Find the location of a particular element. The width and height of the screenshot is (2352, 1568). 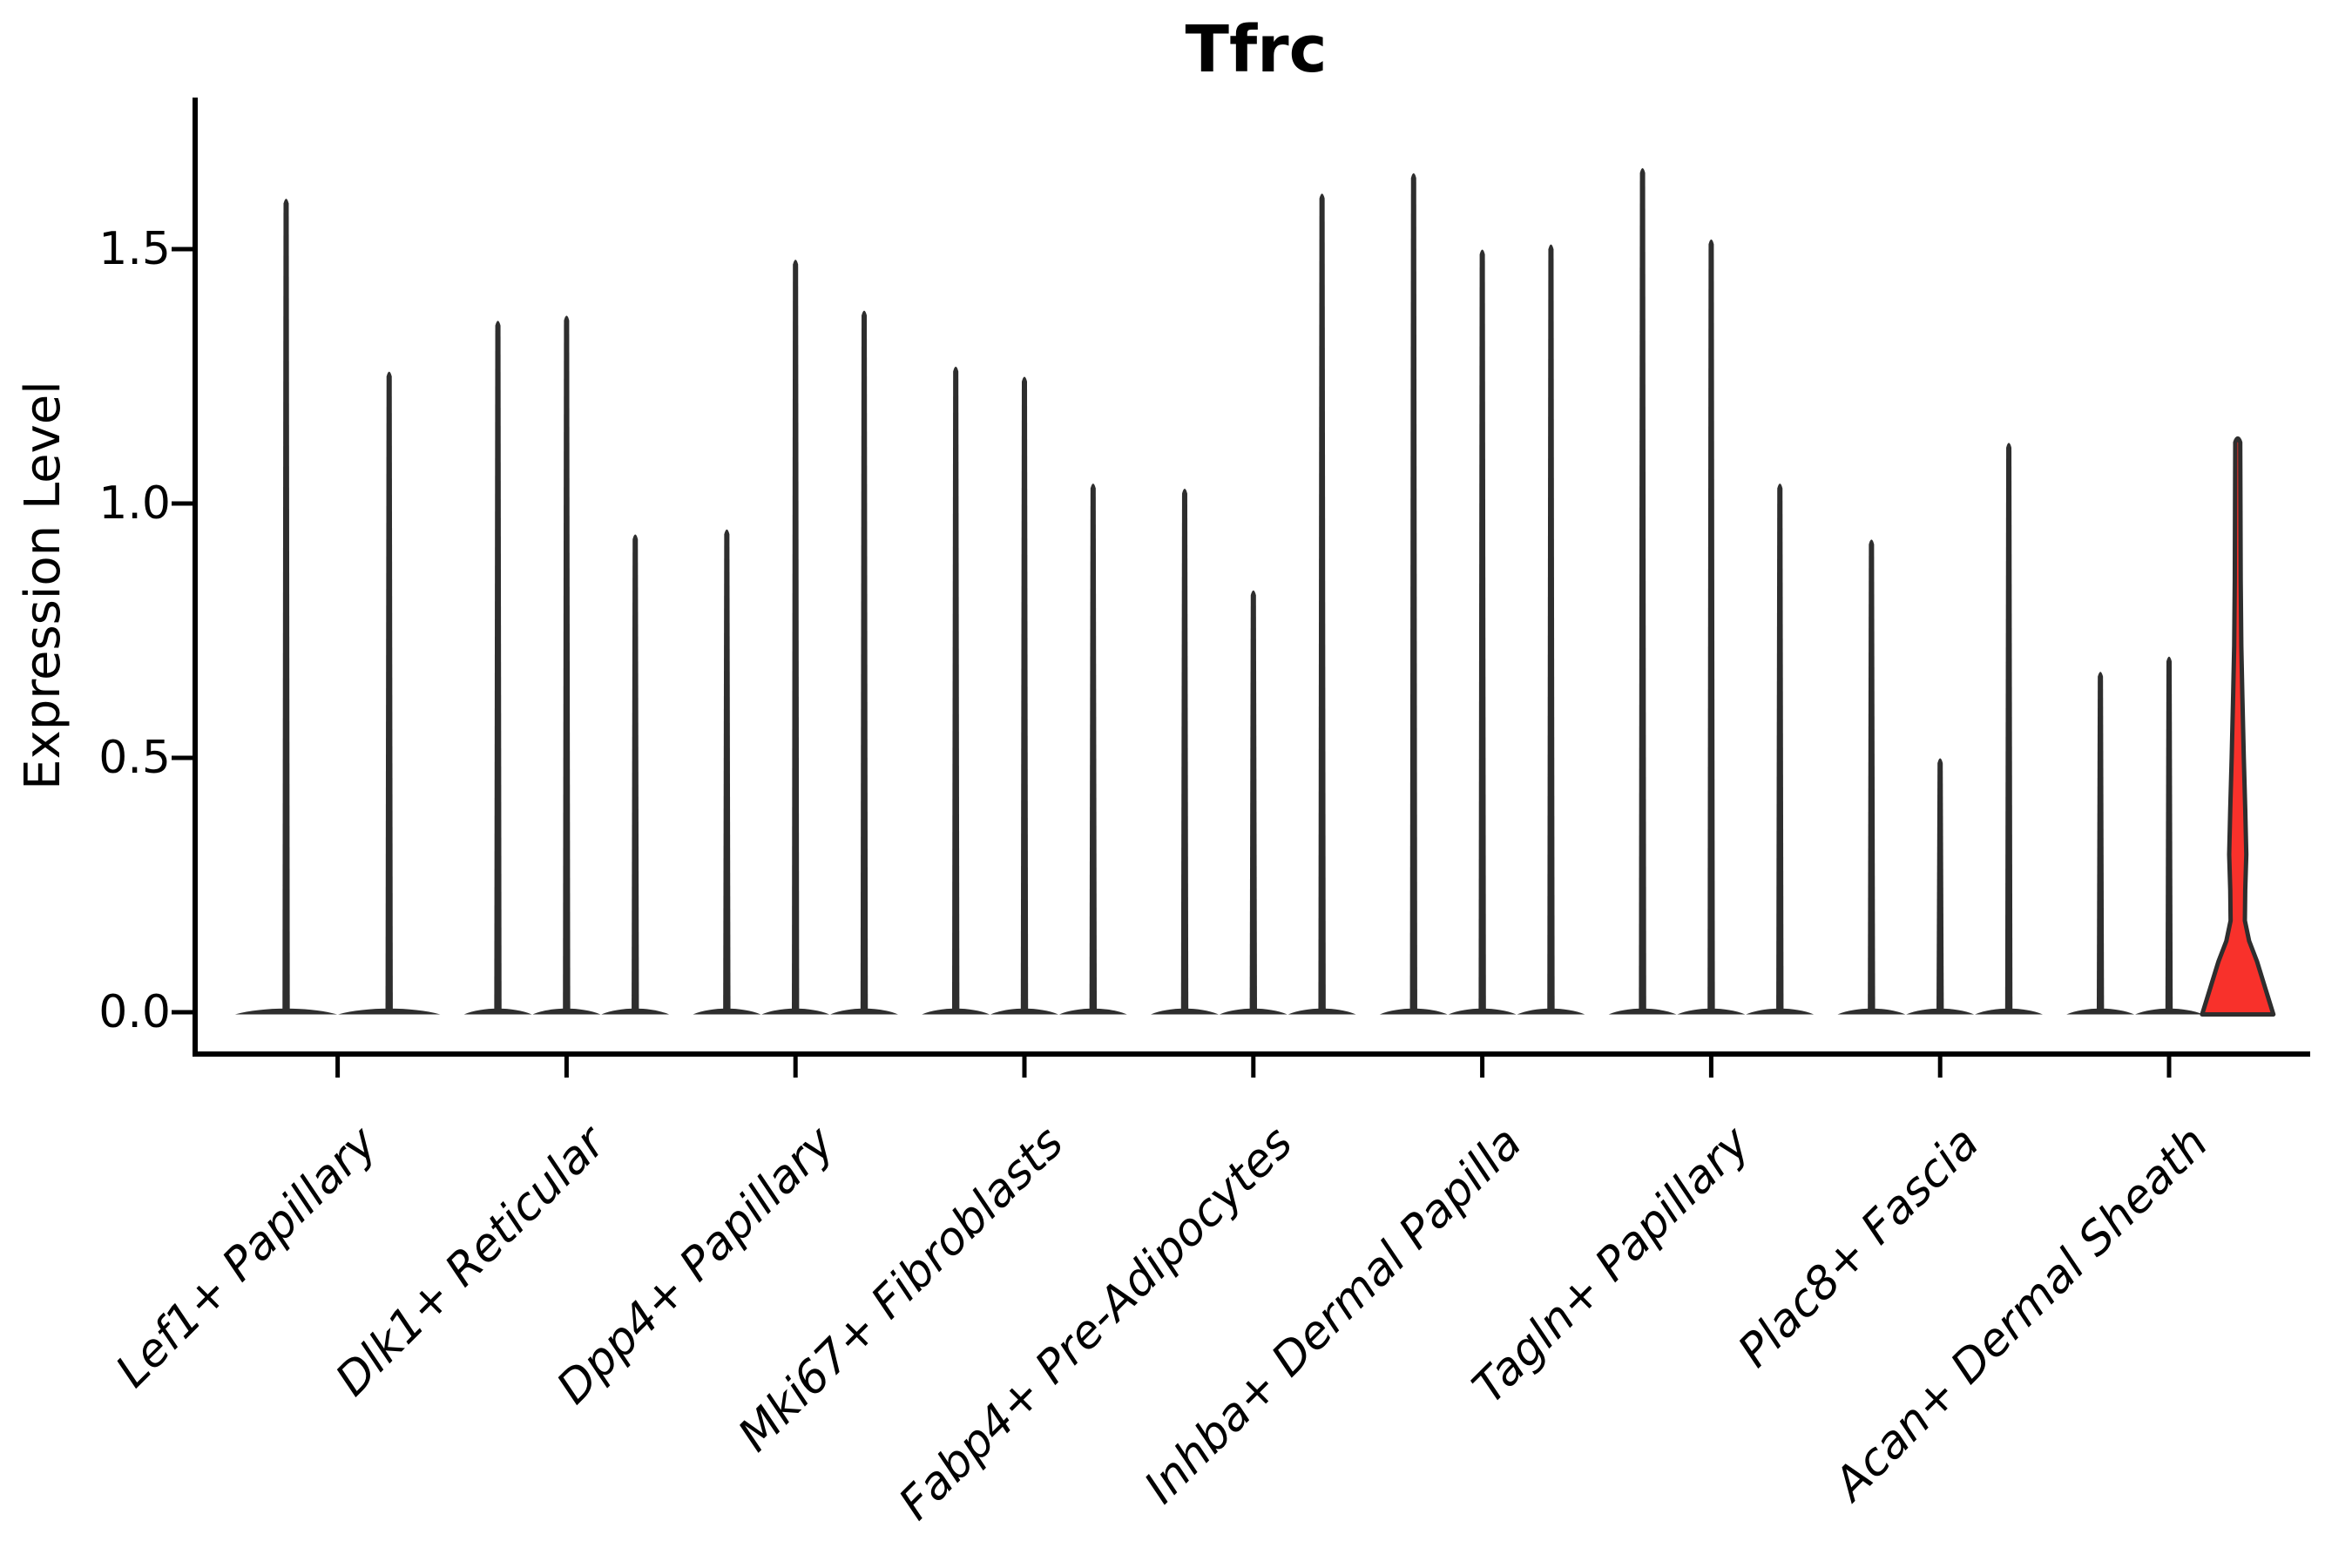

y-tick-label: 0.0 is located at coordinates (134, 1012).